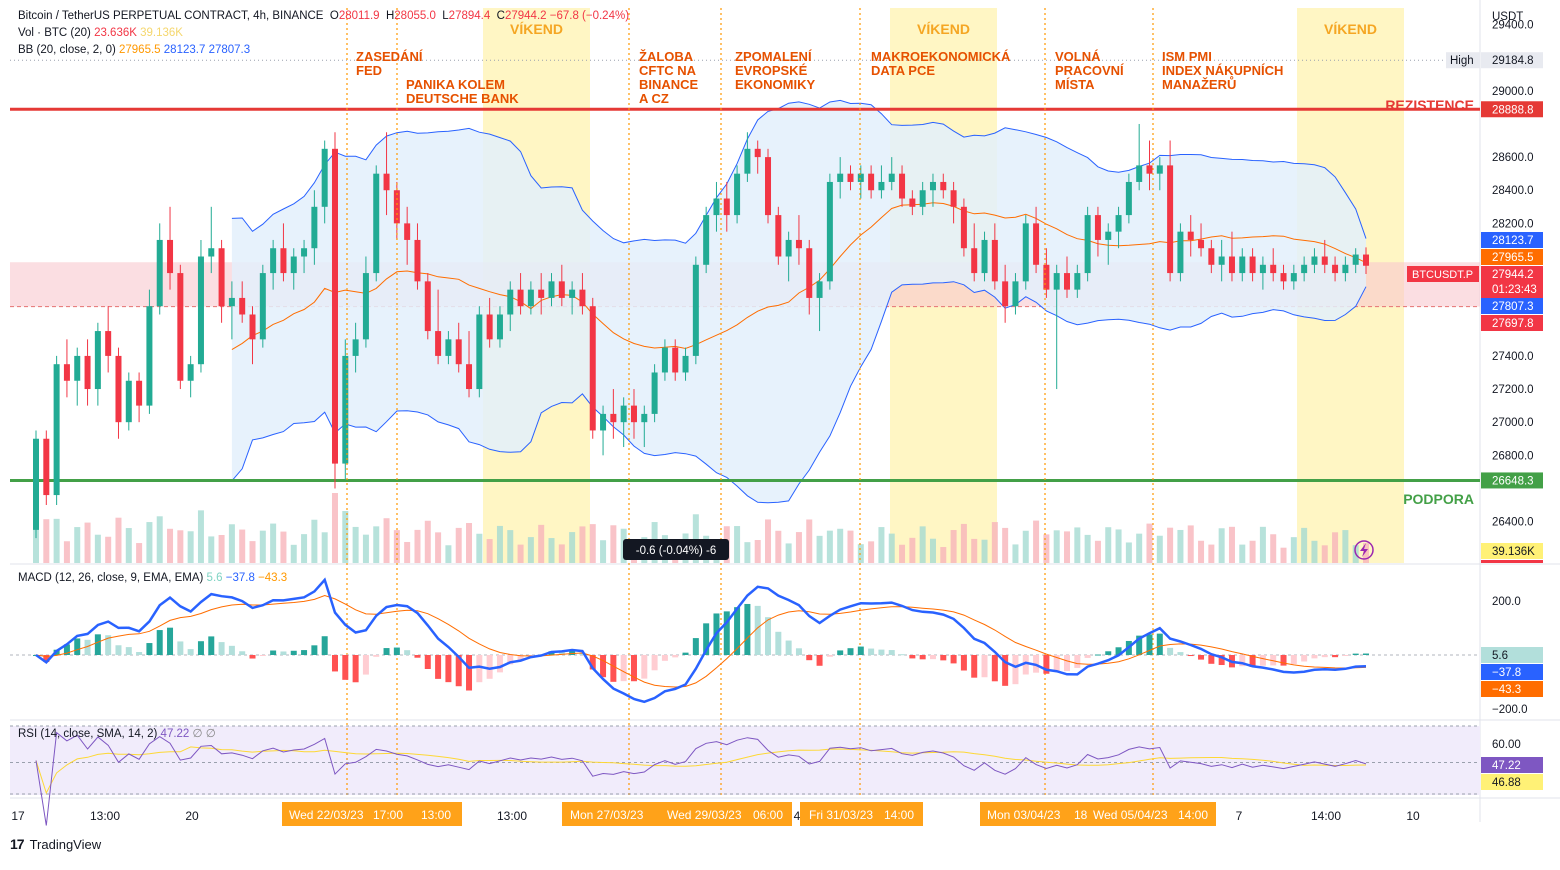 This screenshot has height=870, width=1560. Describe the element at coordinates (899, 815) in the screenshot. I see `time-range-text: 14:00` at that location.